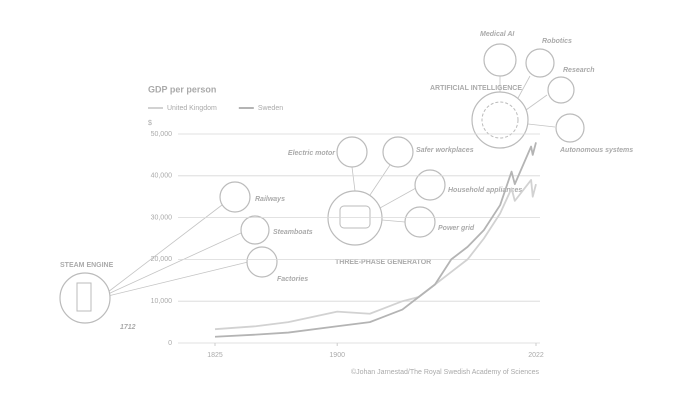  What do you see at coordinates (596, 150) in the screenshot?
I see `annotation: Autonomous systems` at bounding box center [596, 150].